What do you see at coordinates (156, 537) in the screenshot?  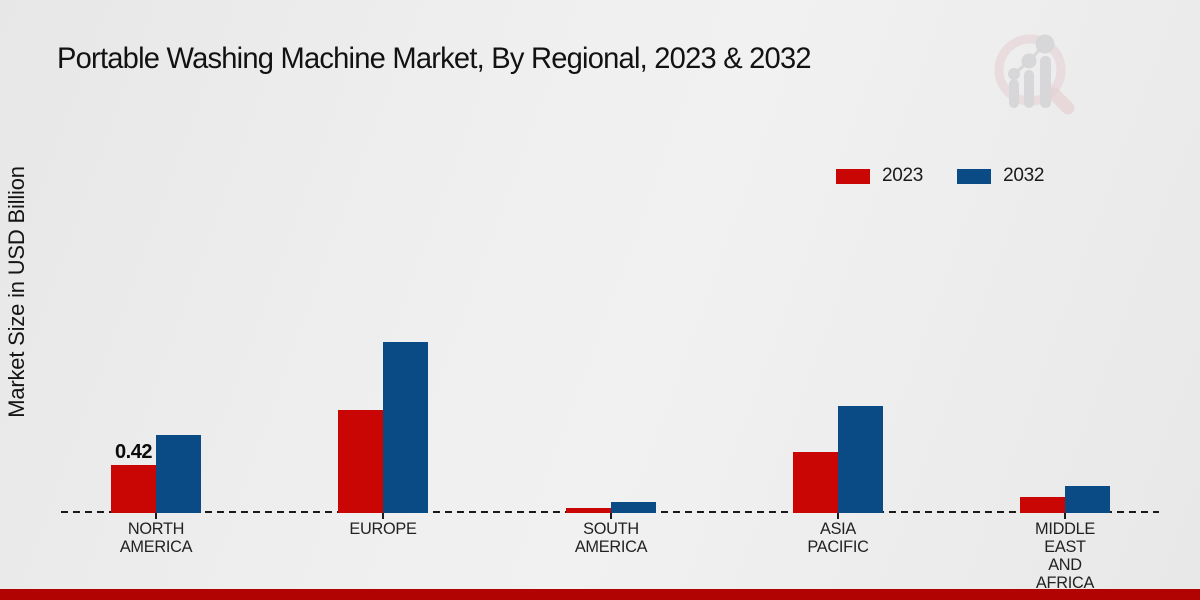 I see `x-axis-category-label: NORTH AMERICA` at bounding box center [156, 537].